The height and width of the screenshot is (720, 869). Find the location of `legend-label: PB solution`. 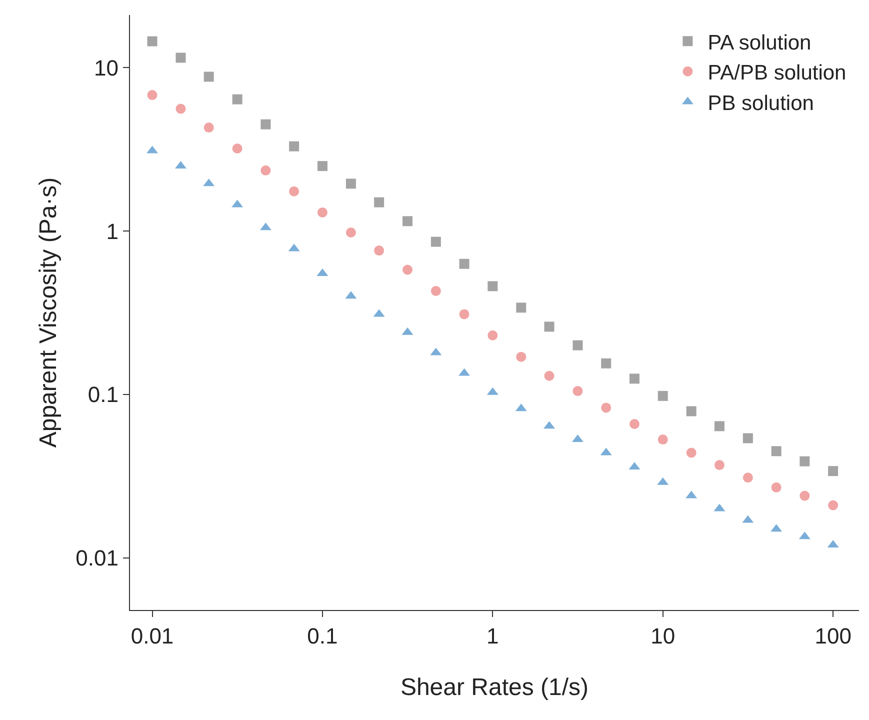

legend-label: PB solution is located at coordinates (761, 103).